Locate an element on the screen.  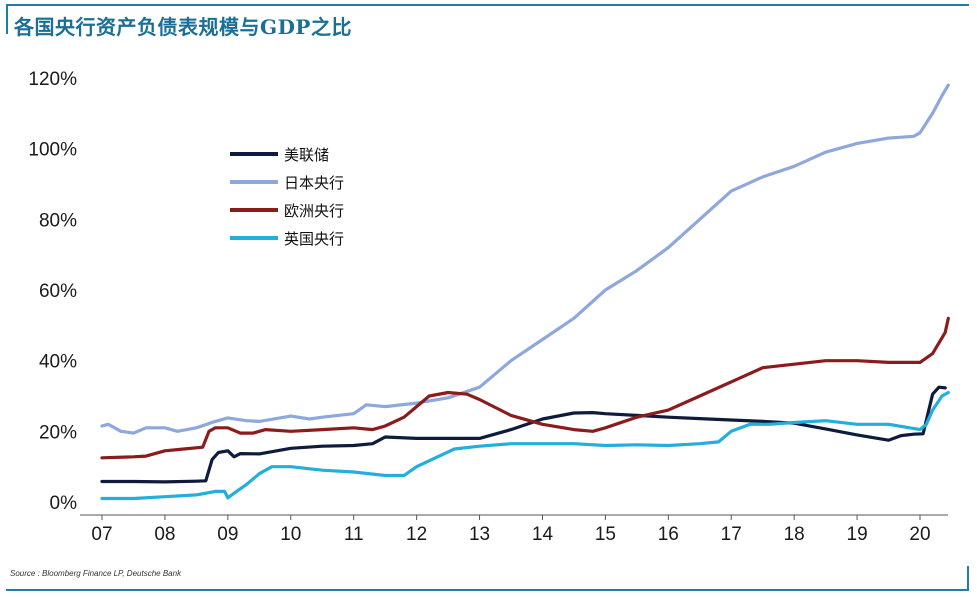
x-tick-label: 12 is located at coordinates (416, 534).